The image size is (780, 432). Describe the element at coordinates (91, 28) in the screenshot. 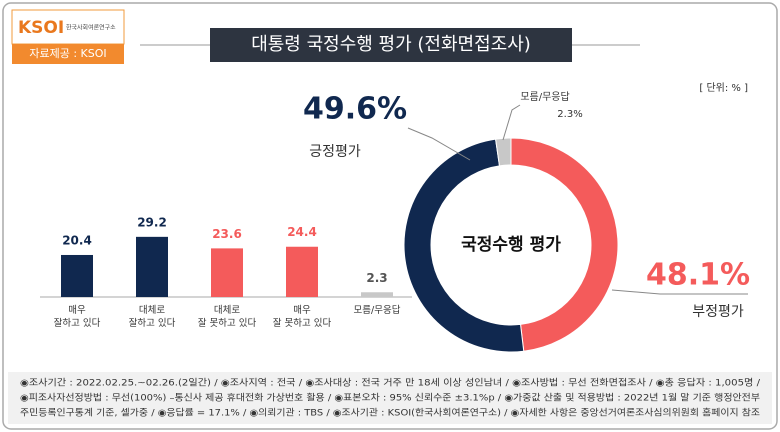

I see `logo-sub: 한국사회여론연구소` at that location.